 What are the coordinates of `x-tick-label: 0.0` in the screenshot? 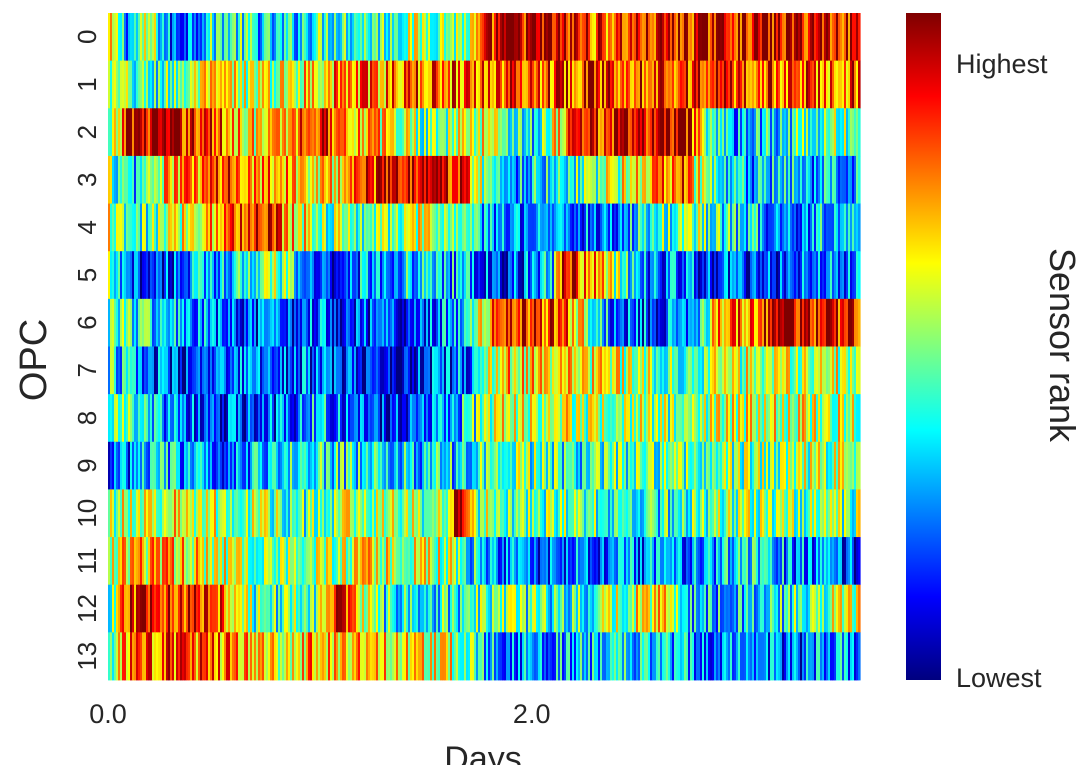 It's located at (108, 714).